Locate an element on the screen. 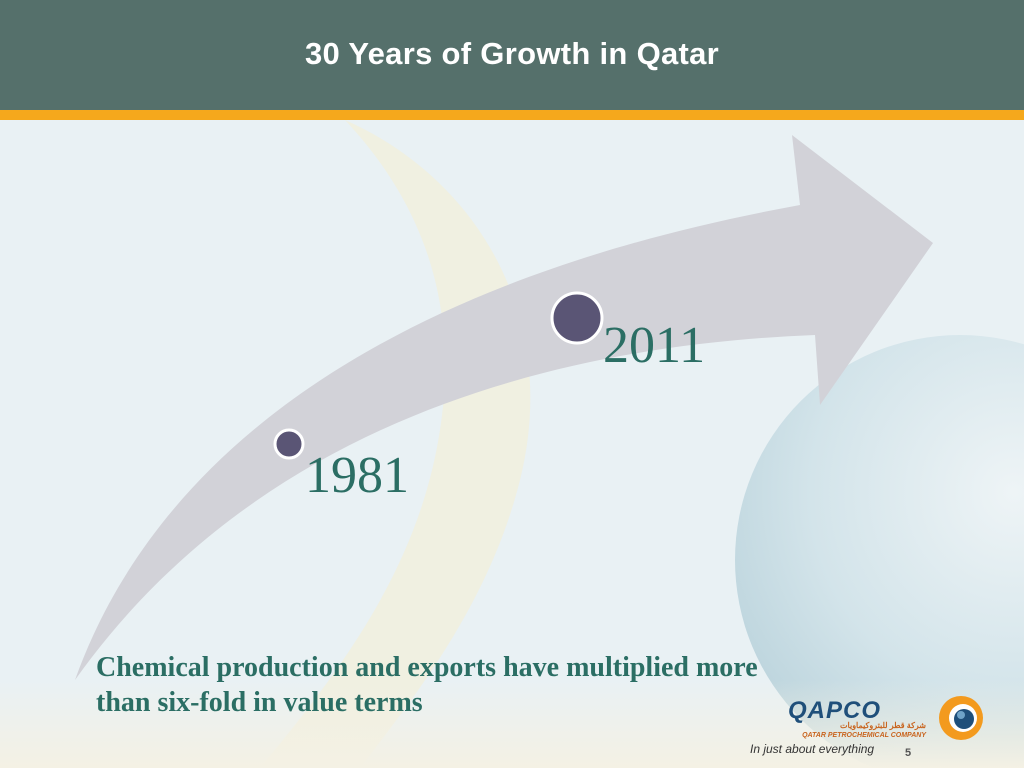  logo-subtitle: QATAR PETROCHEMICAL COMPANY is located at coordinates (864, 735).